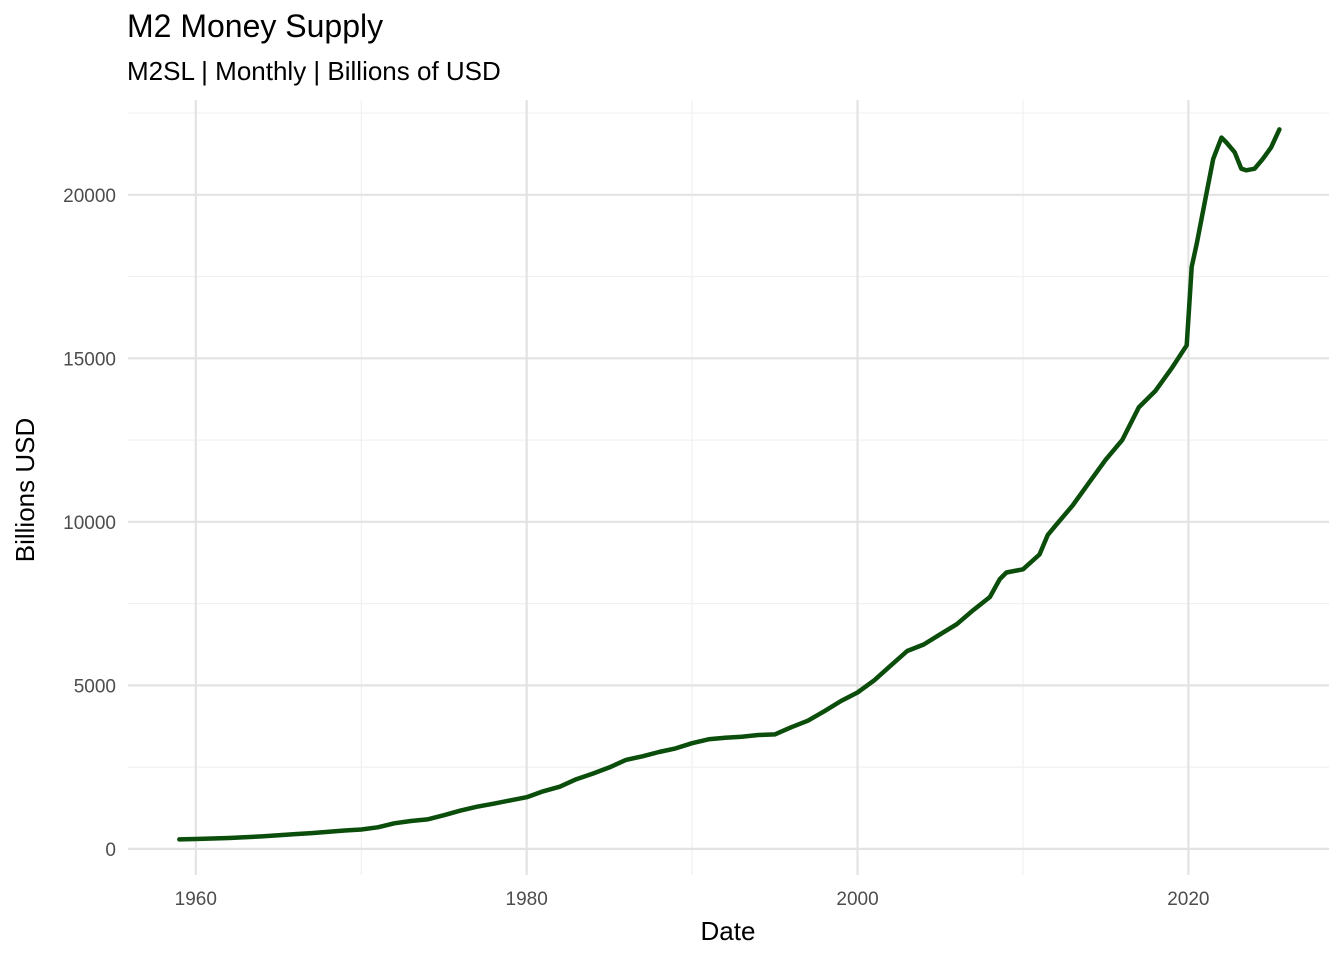 This screenshot has height=960, width=1344. I want to click on y-axis-tick-labels: 0 5000 10000 15000 20000, so click(89, 523).